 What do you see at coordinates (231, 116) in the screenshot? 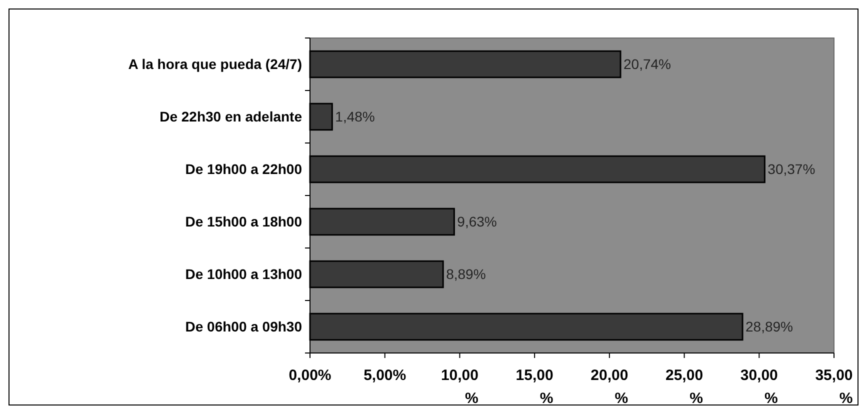
I see `y-tick-label: De 22h30 en adelante` at bounding box center [231, 116].